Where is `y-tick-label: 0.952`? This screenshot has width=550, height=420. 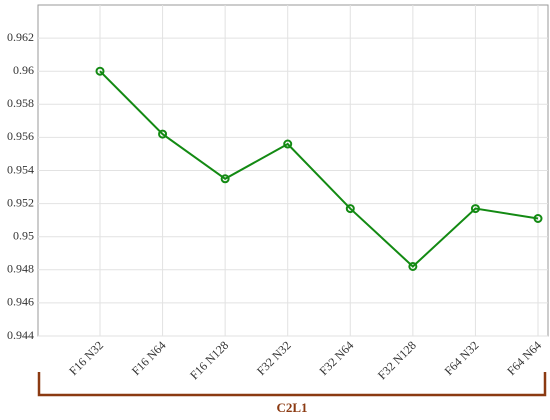
y-tick-label: 0.952 is located at coordinates (20, 202).